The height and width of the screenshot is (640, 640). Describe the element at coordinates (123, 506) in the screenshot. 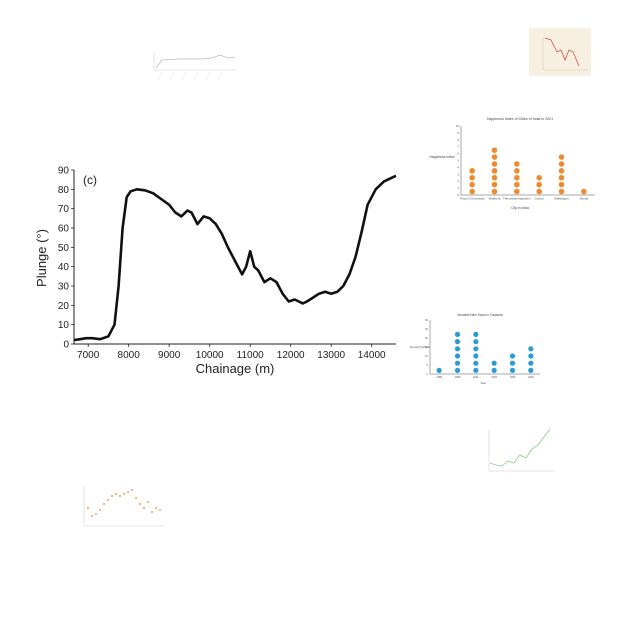

I see `thumb-orange-scatter` at that location.